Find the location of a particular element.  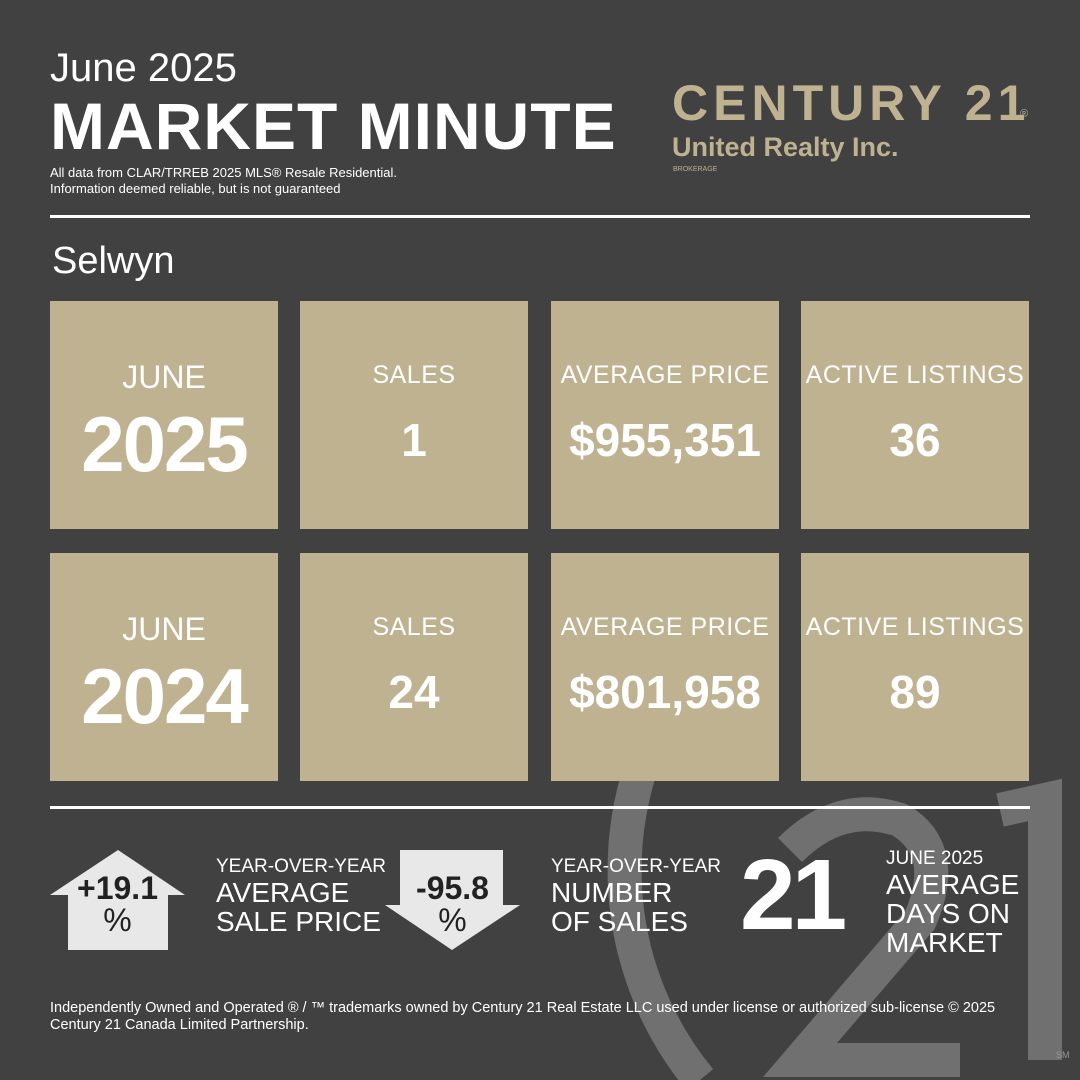

stat-value: 1 is located at coordinates (414, 440).